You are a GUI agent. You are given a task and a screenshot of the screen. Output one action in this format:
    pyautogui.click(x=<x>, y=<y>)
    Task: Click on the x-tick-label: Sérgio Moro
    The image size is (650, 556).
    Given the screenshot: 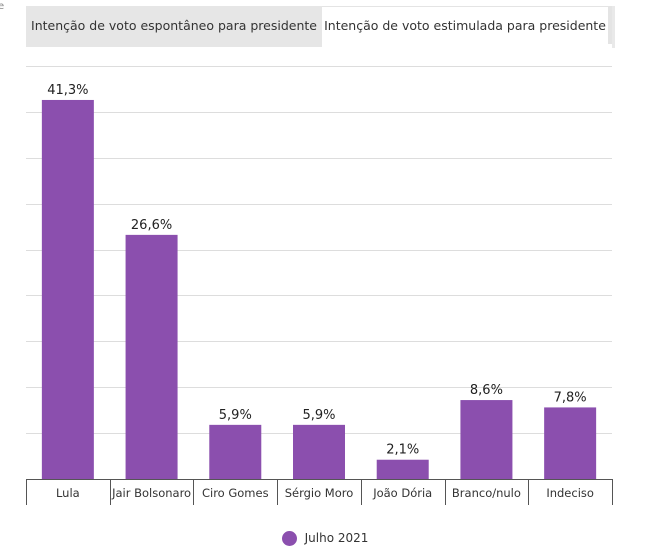 What is the action you would take?
    pyautogui.click(x=319, y=493)
    